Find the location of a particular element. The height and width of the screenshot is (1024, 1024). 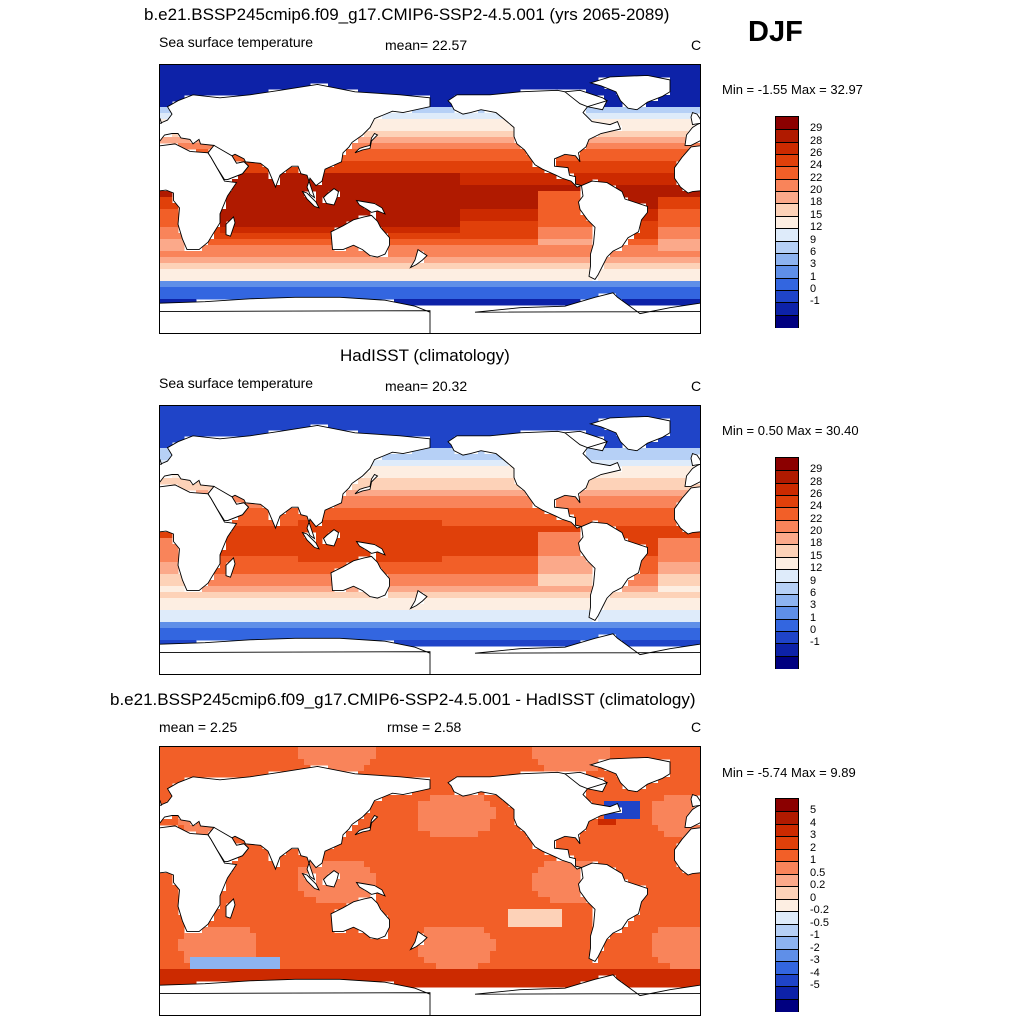

japan-landmass is located at coordinates (366, 484).